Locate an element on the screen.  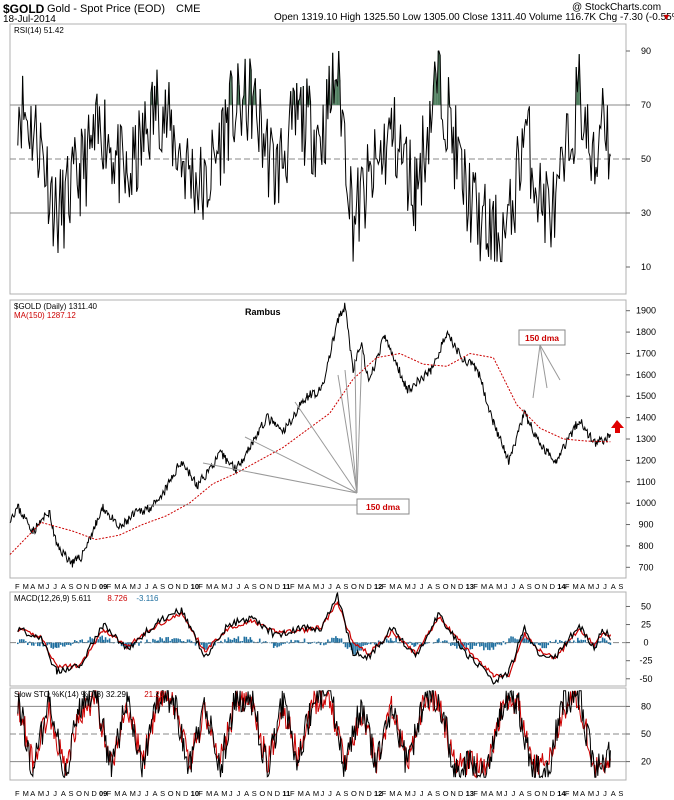
x-tick-label: 13 is located at coordinates (470, 793).